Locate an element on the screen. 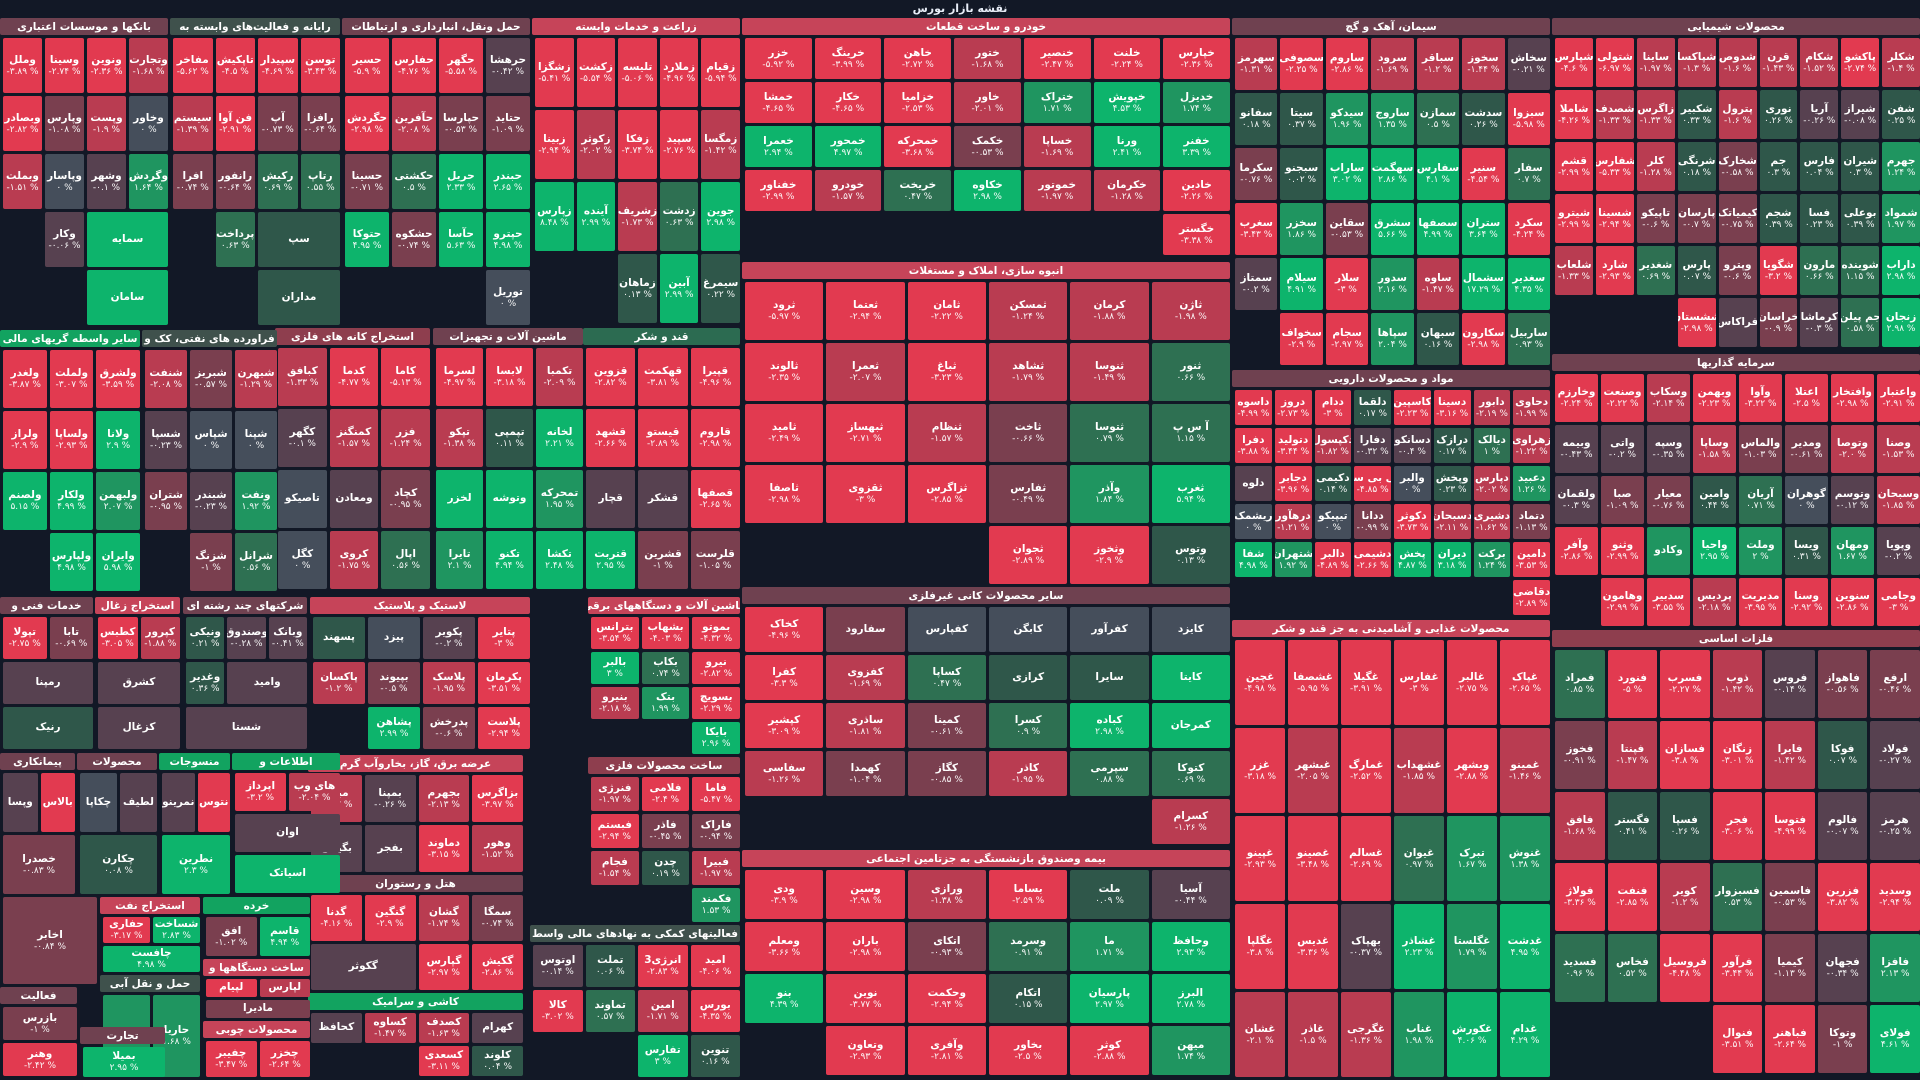 The height and width of the screenshot is (1080, 1920). stock-tile: غیوان ۰.۹۷ % is located at coordinates (1419, 858).